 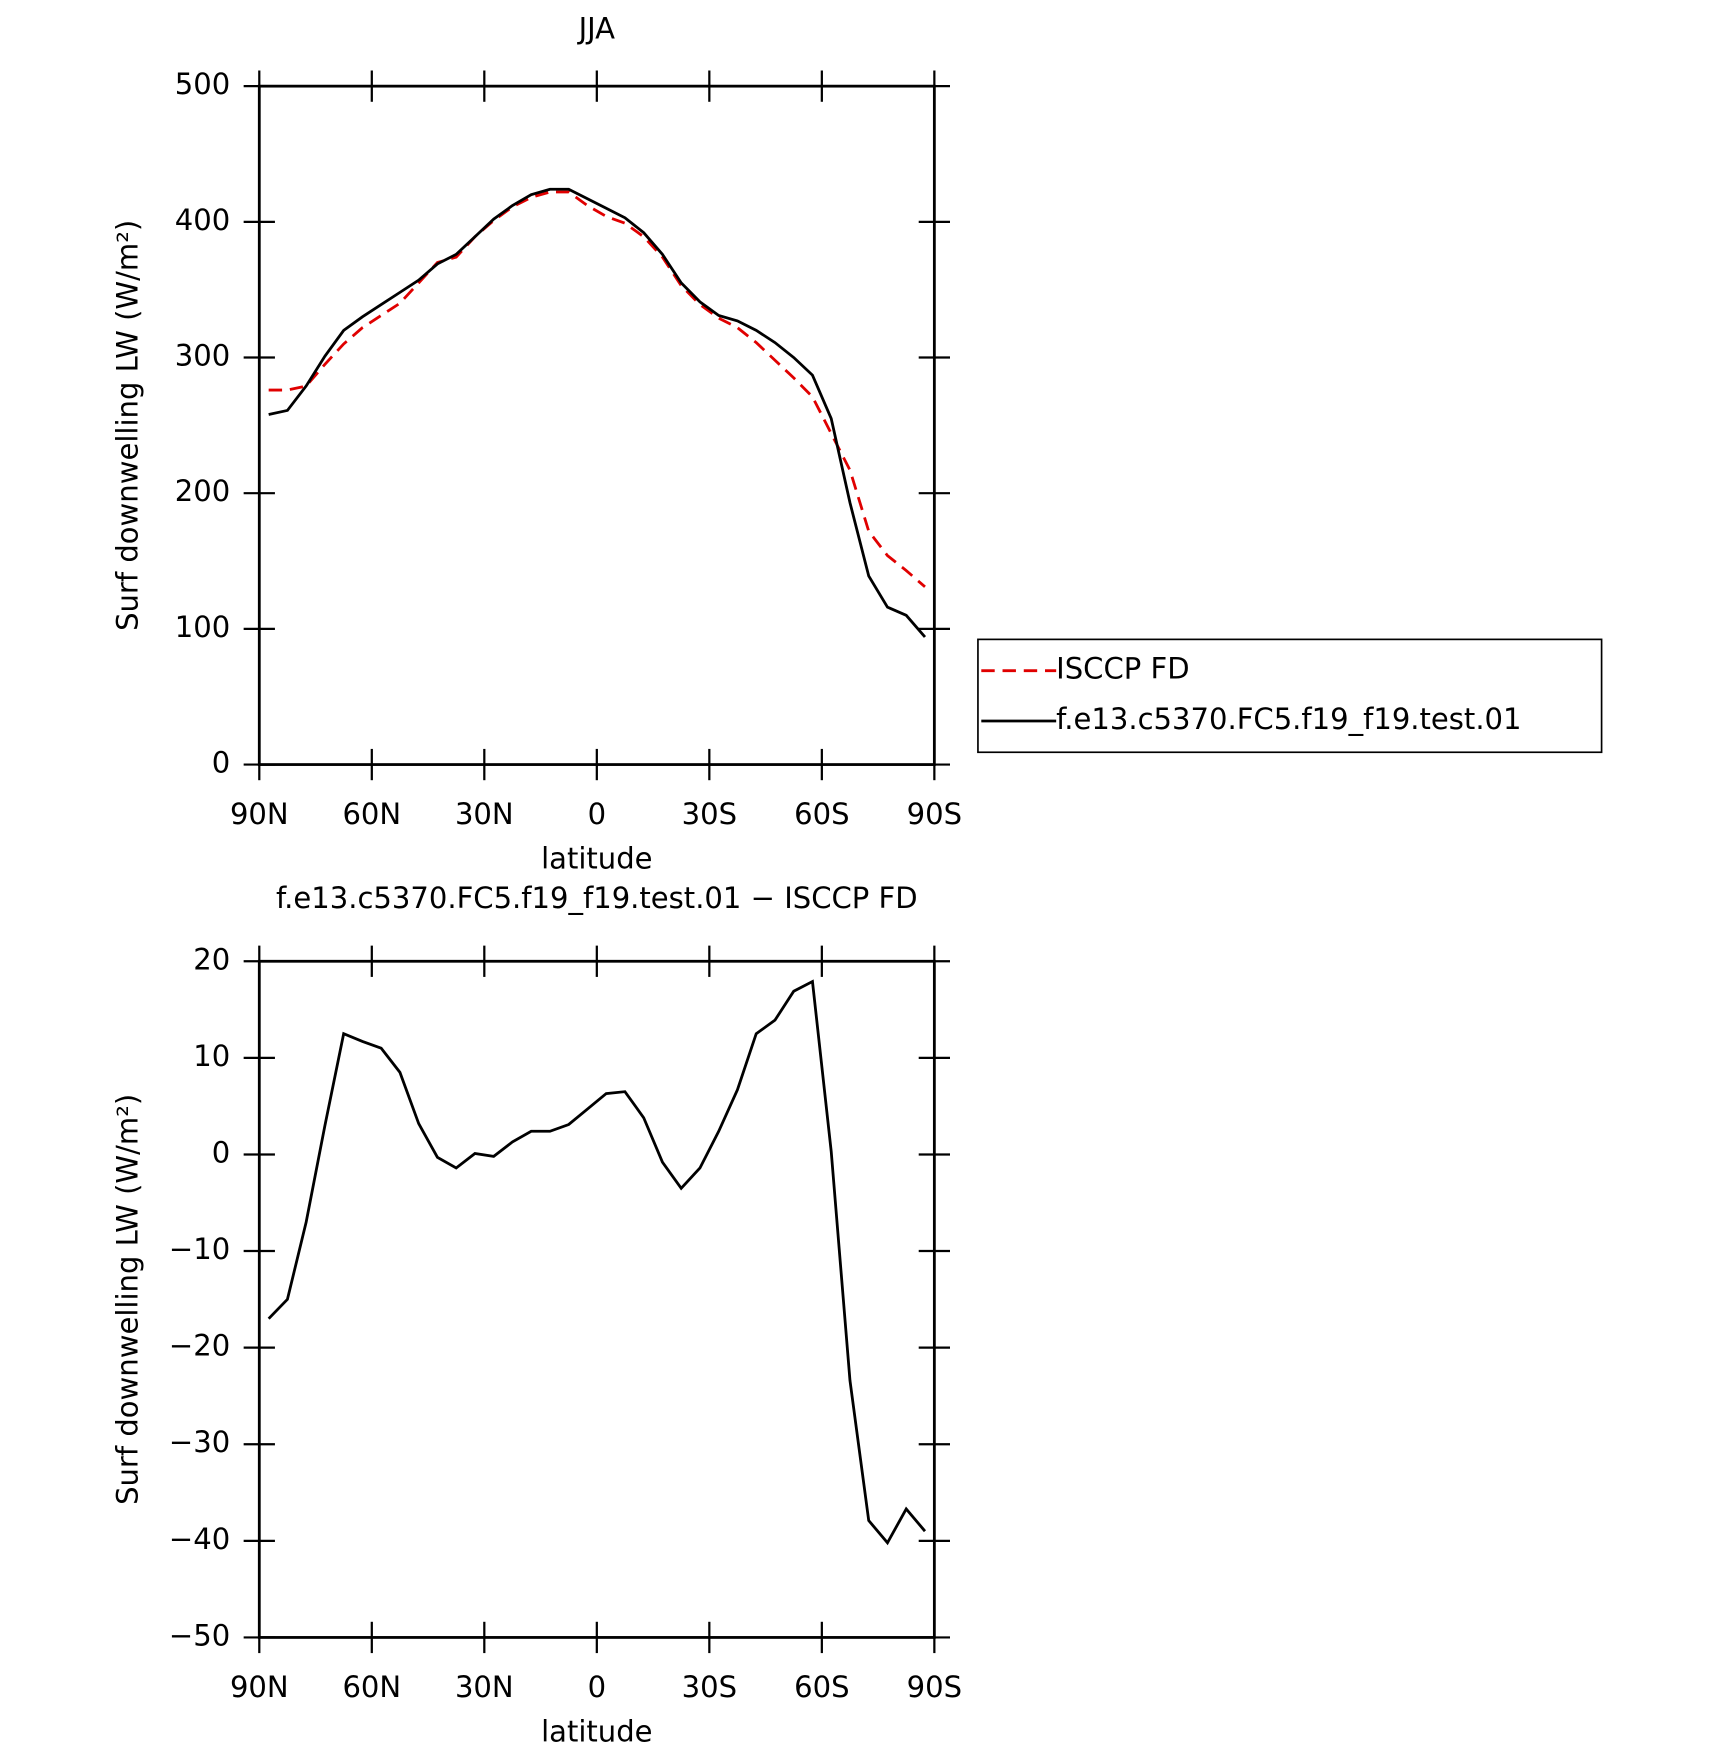 I want to click on y-tick-label: −40, so click(x=199, y=1539).